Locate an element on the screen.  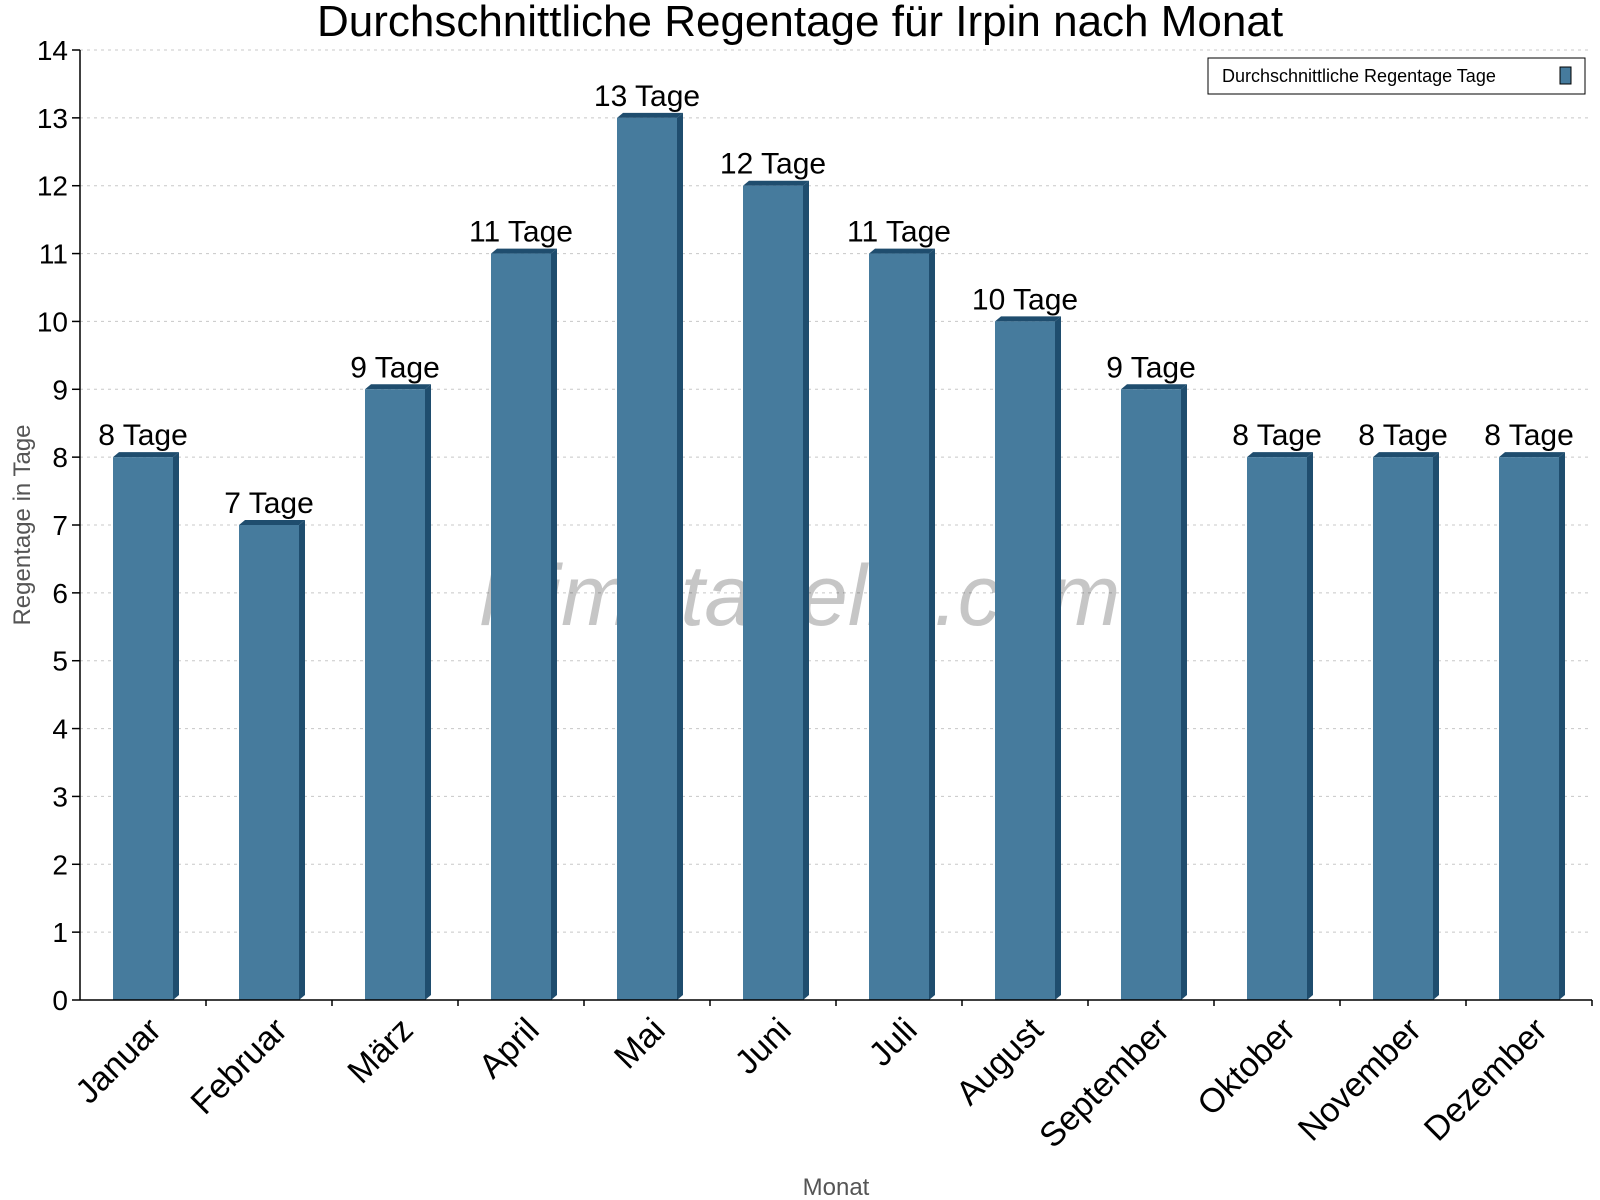
x-tick-label: Februar is located at coordinates (239, 1066).